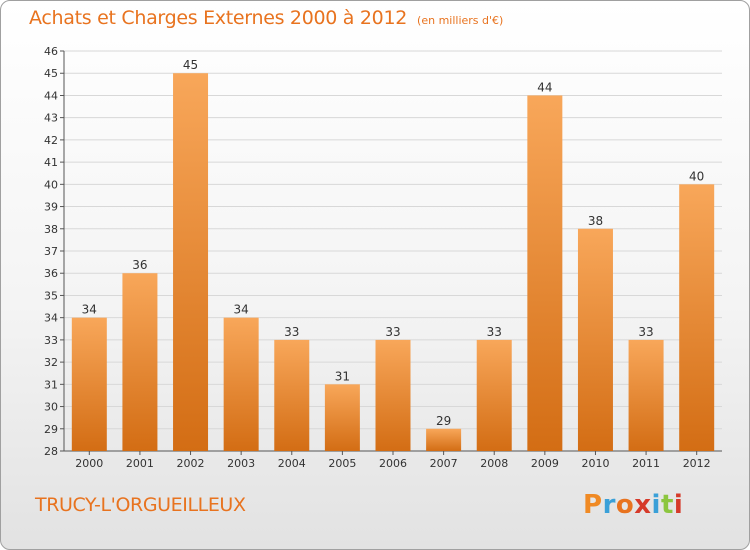 This screenshot has height=550, width=750. What do you see at coordinates (292, 395) in the screenshot?
I see `bar-2004` at bounding box center [292, 395].